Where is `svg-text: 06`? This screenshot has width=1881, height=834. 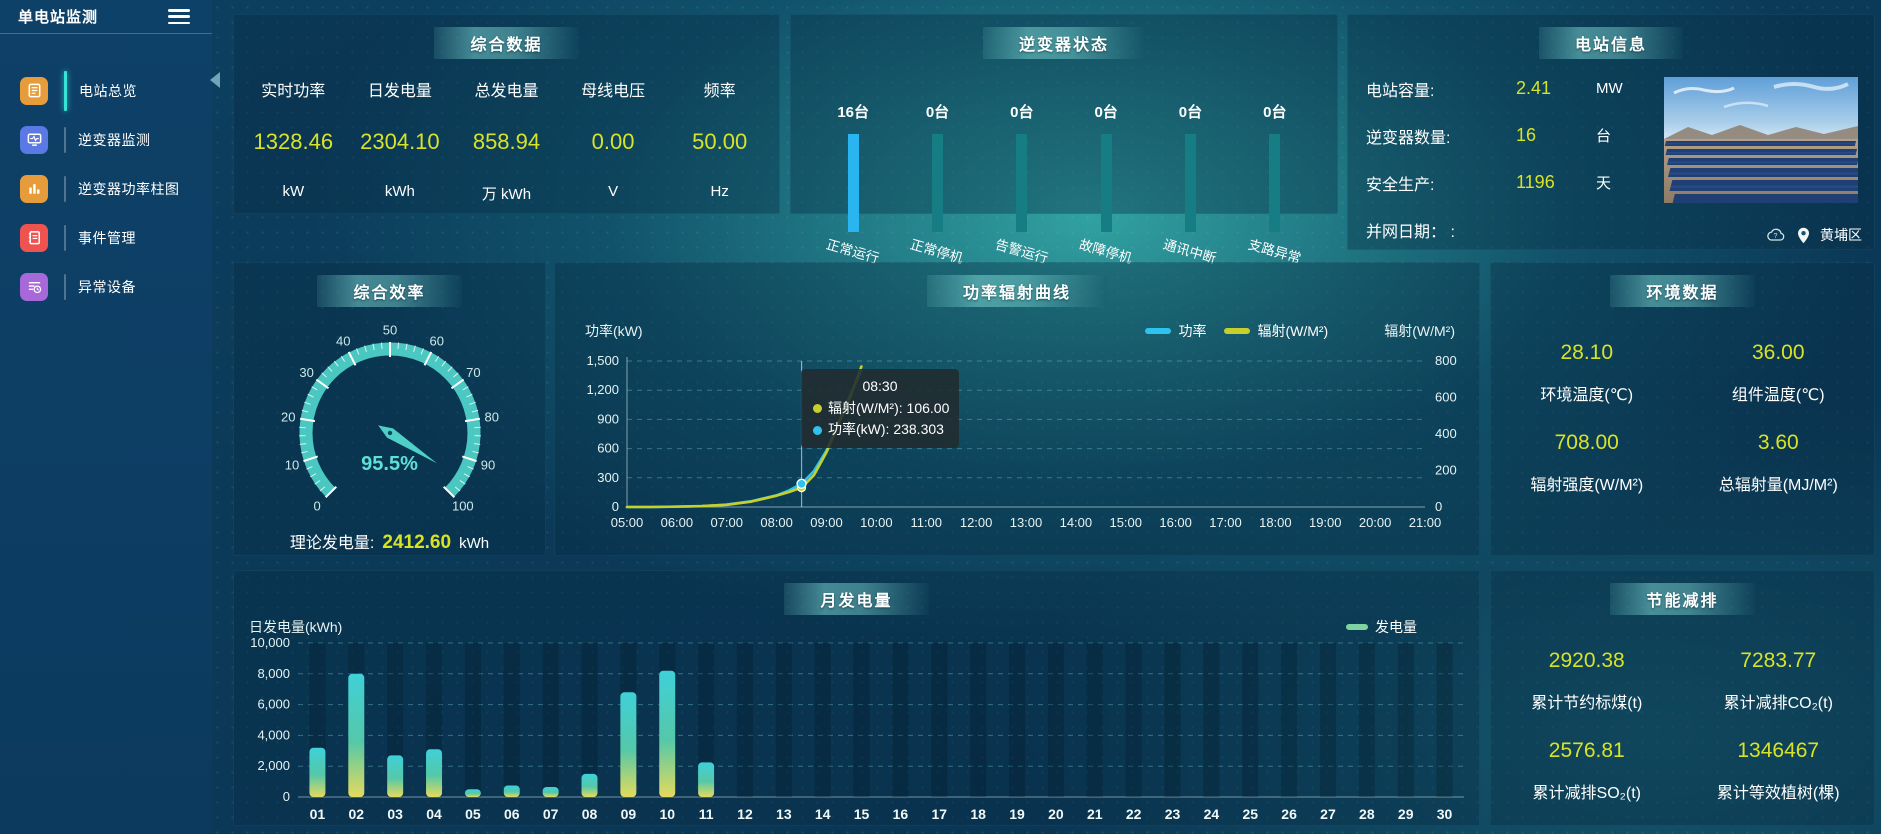
svg-text: 06 is located at coordinates (512, 814).